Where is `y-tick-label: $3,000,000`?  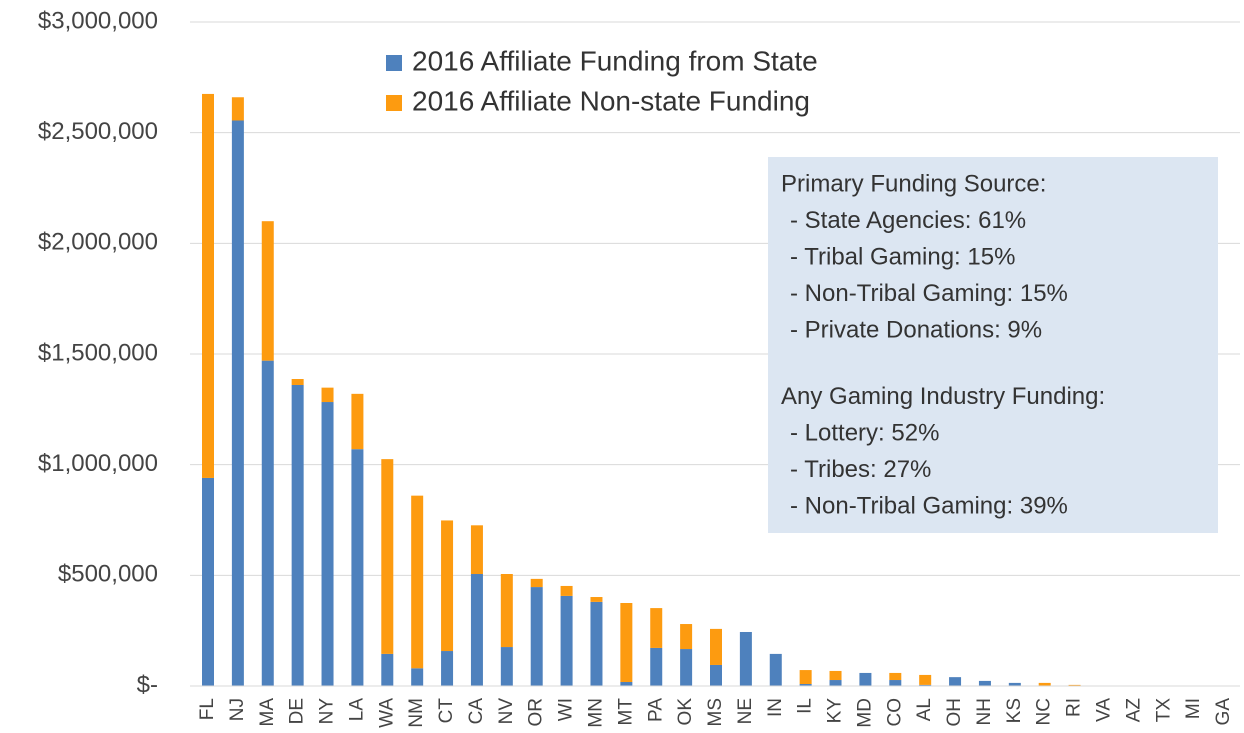 y-tick-label: $3,000,000 is located at coordinates (98, 20).